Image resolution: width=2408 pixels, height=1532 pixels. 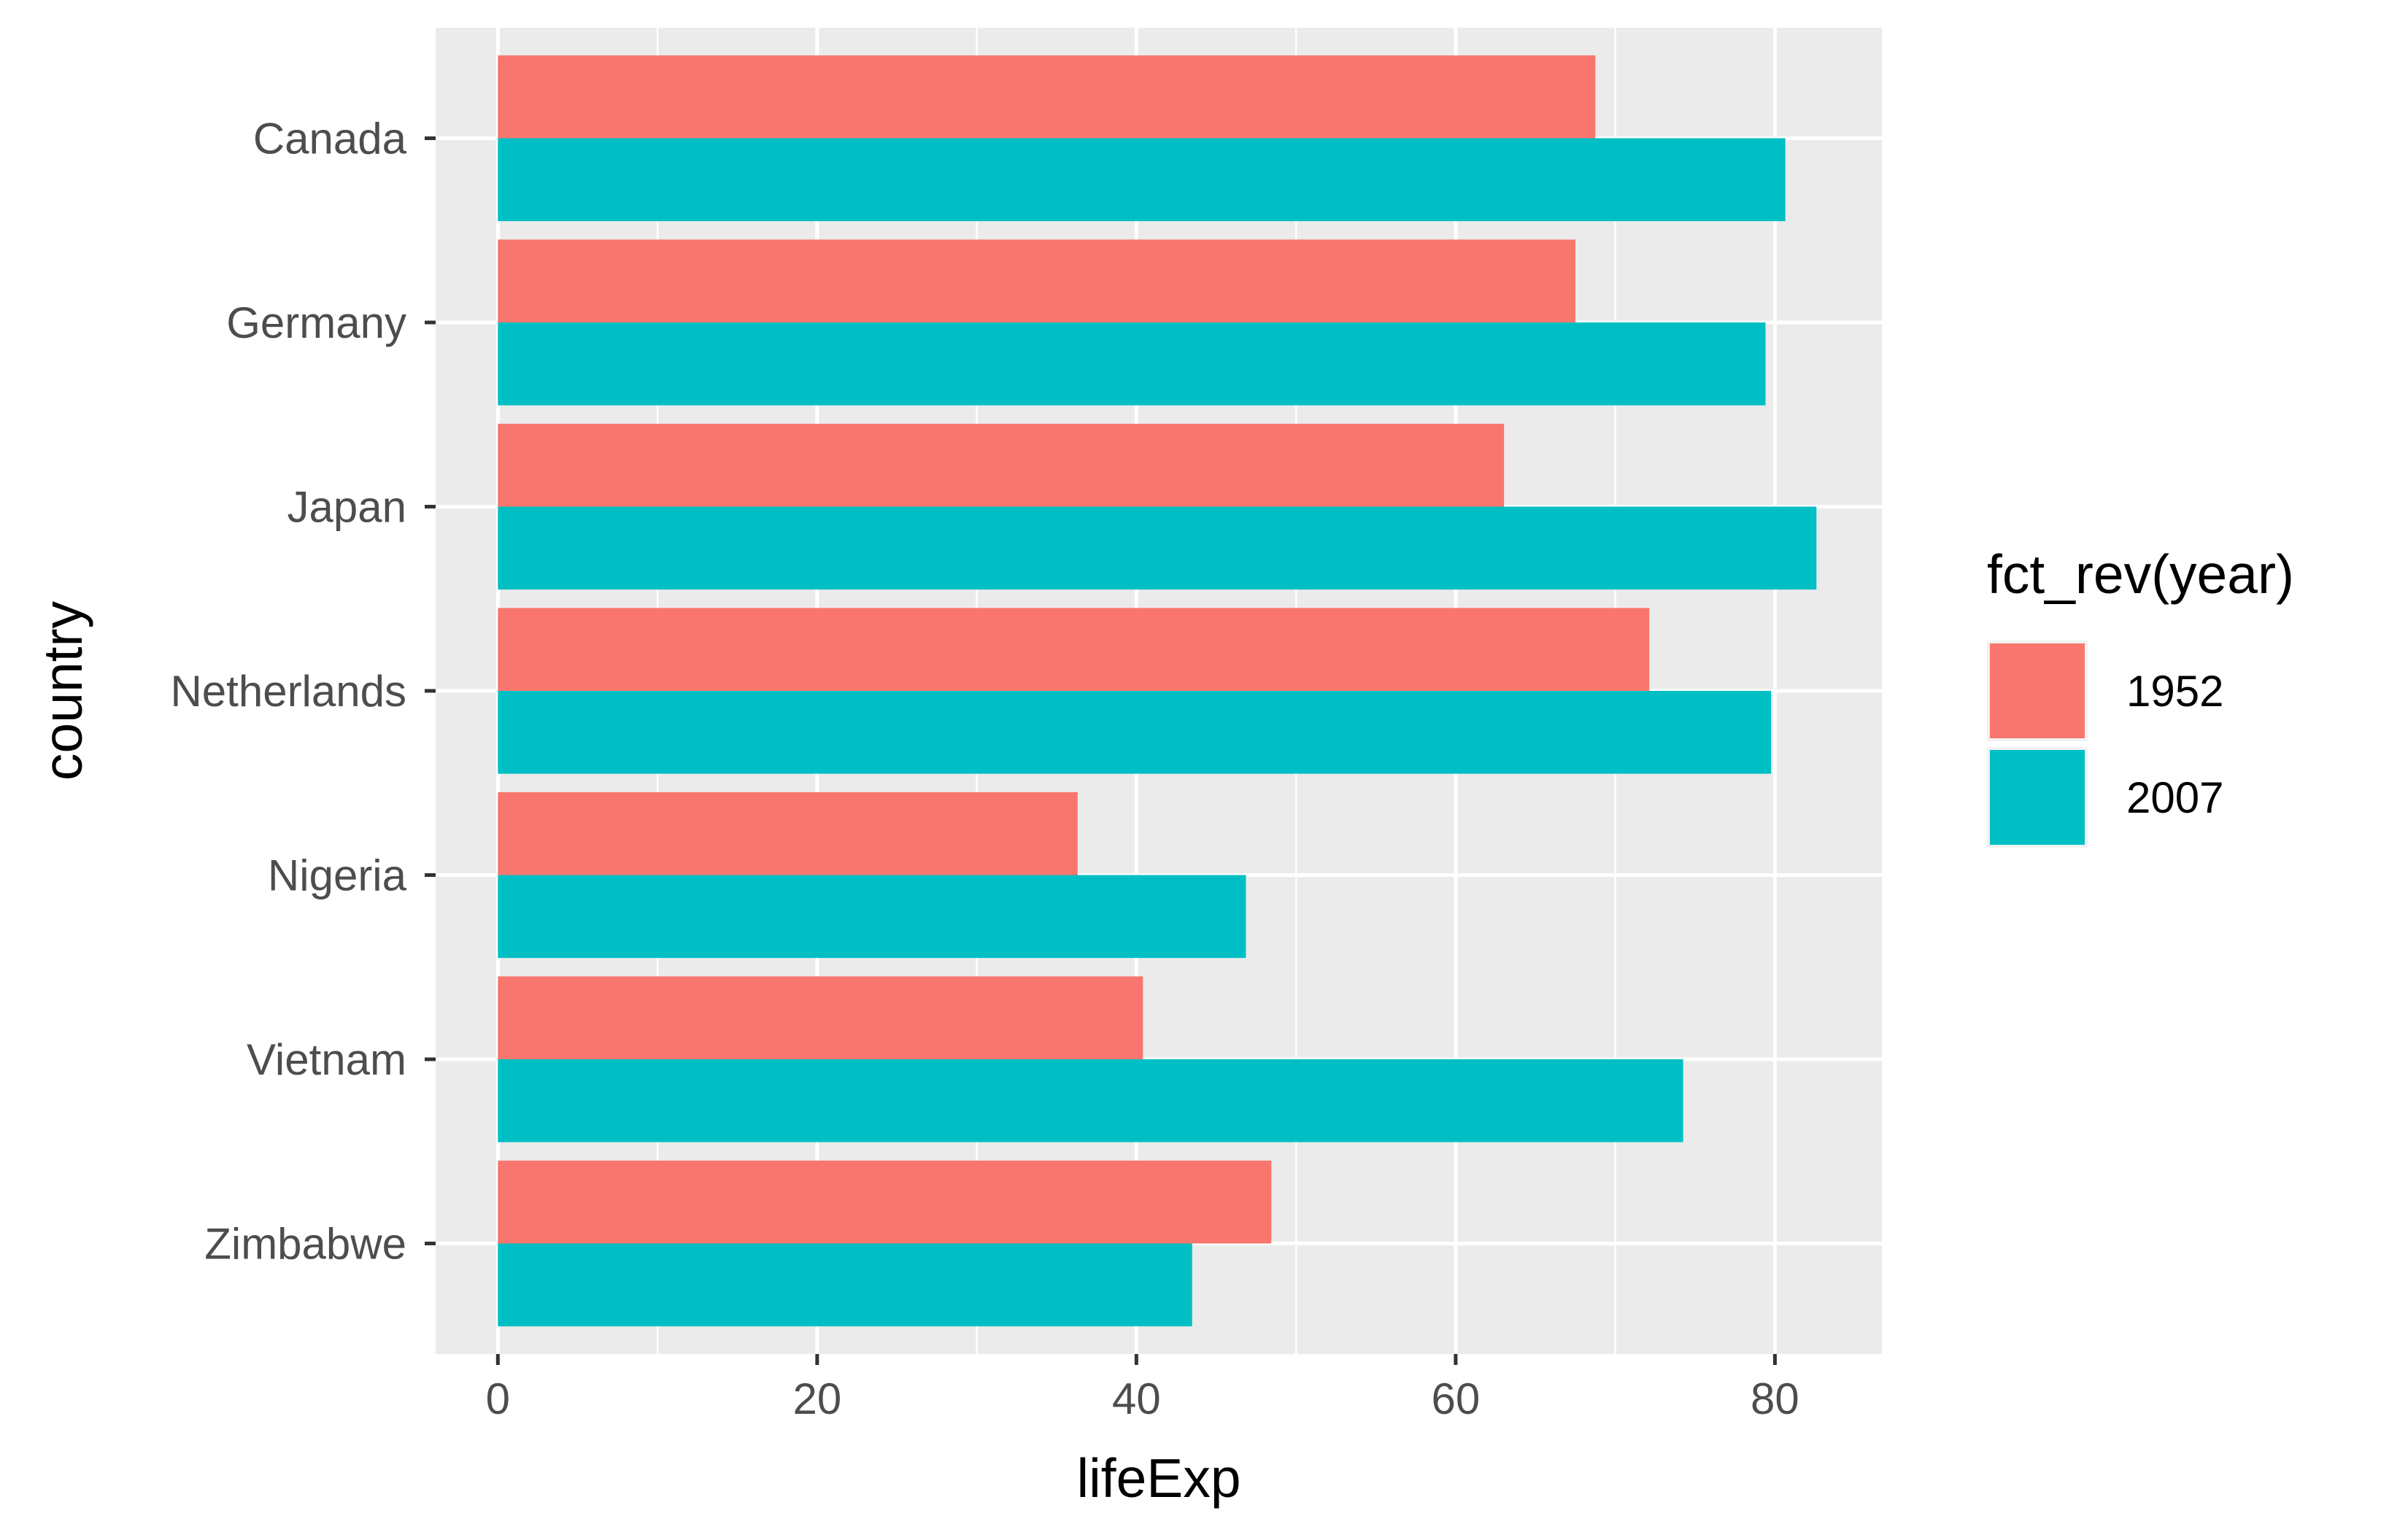 I want to click on x-tick-label: 60, so click(x=1456, y=1399).